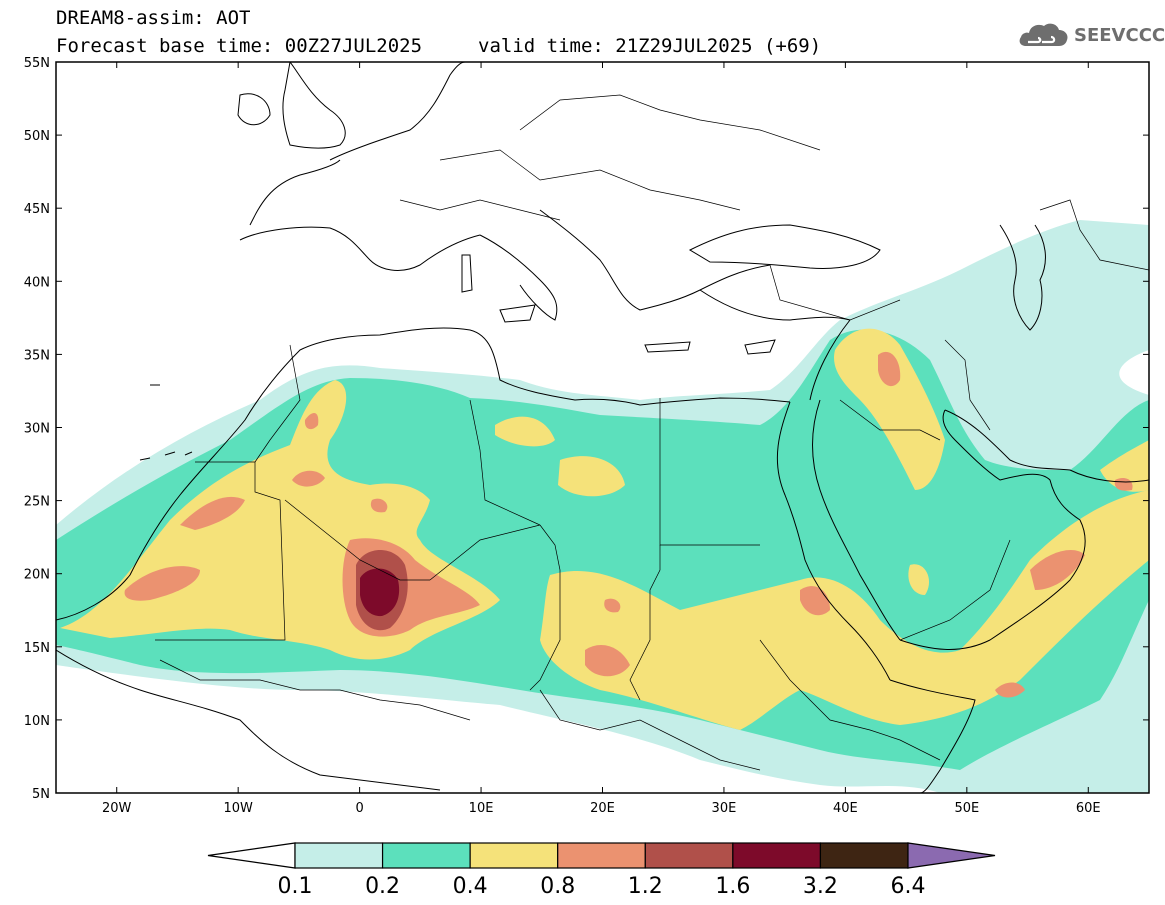 Image resolution: width=1165 pixels, height=905 pixels. I want to click on crete, so click(667, 347).